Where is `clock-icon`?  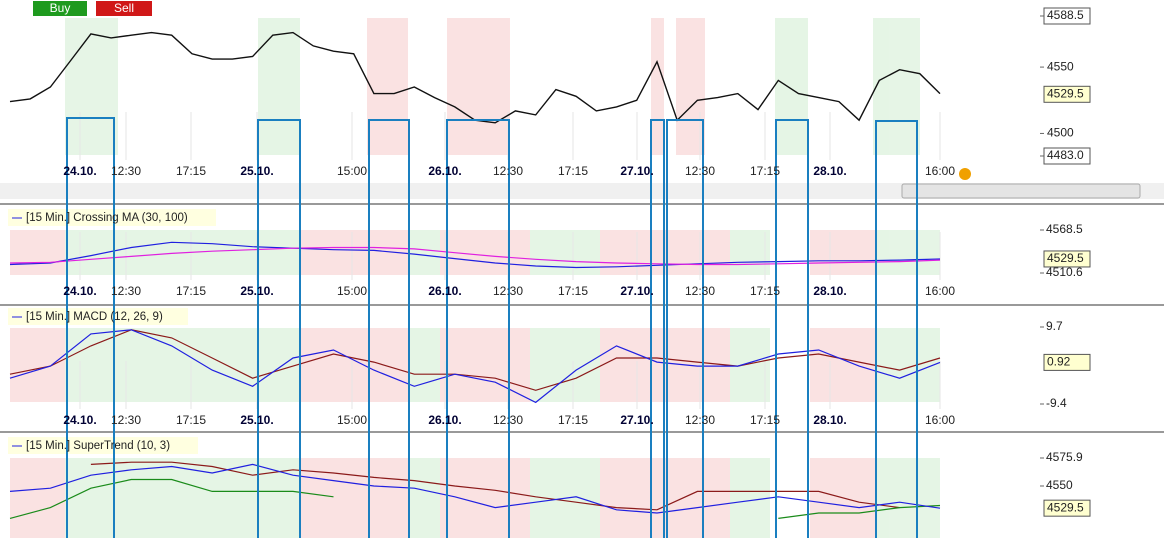
clock-icon is located at coordinates (965, 174).